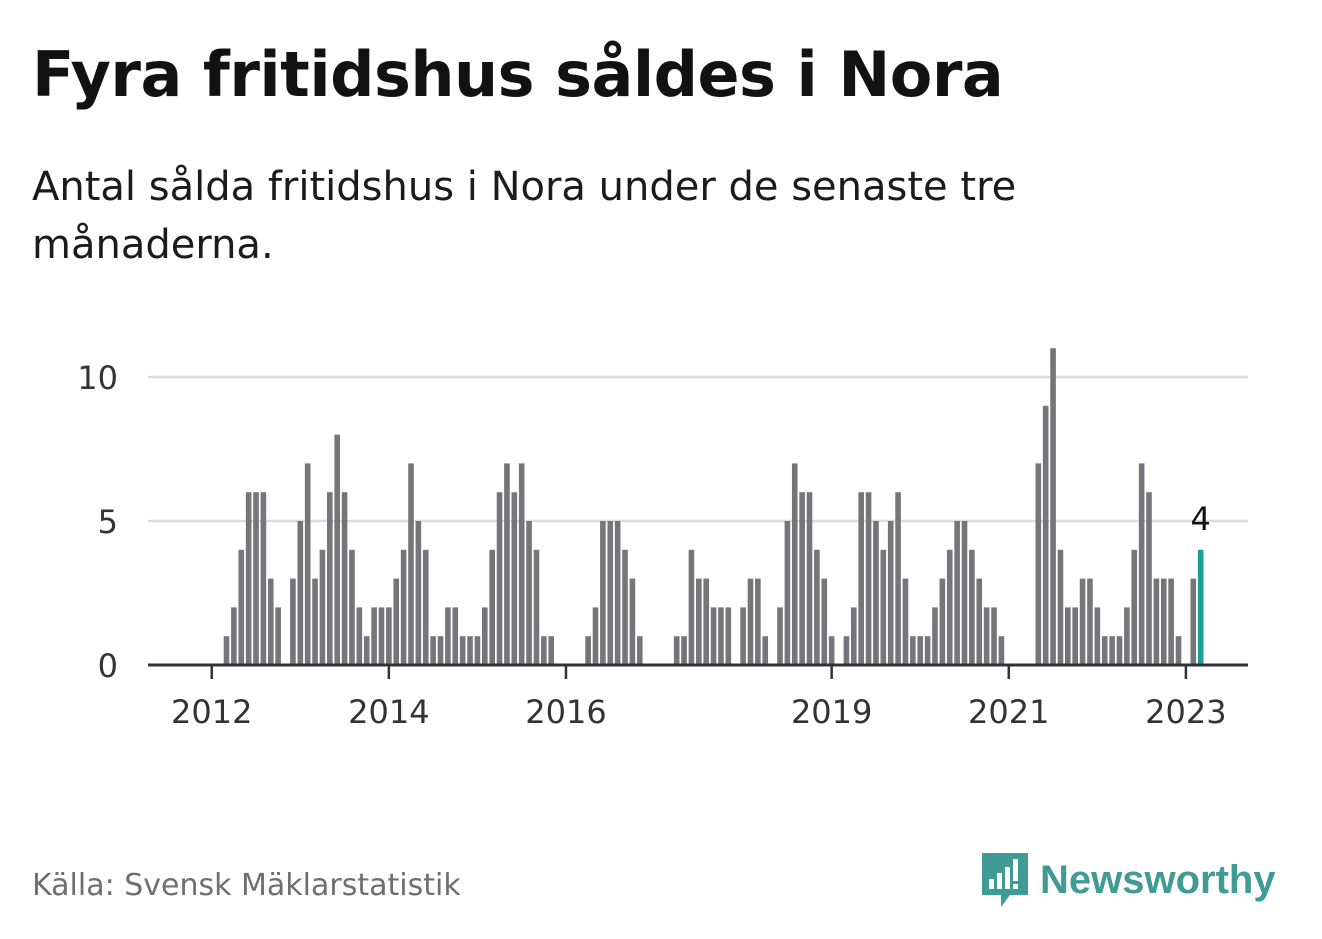 Image resolution: width=1322 pixels, height=939 pixels. I want to click on x-tick-label: 2021, so click(1008, 712).